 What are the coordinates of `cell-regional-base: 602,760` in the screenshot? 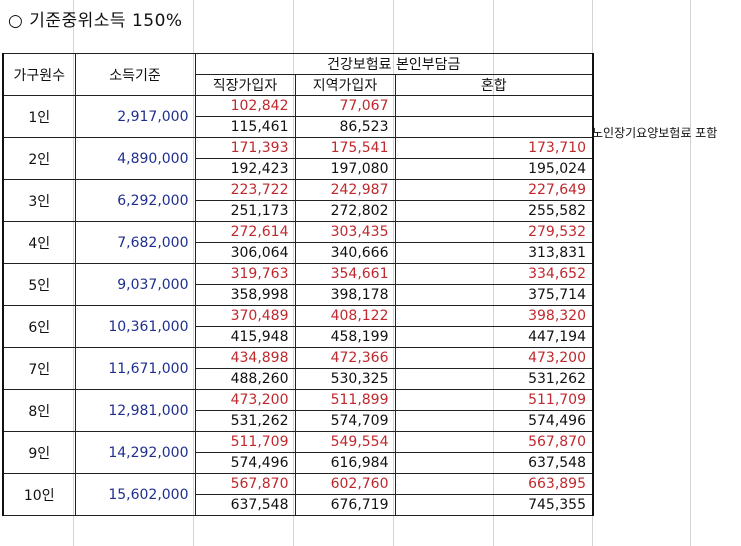 It's located at (345, 484).